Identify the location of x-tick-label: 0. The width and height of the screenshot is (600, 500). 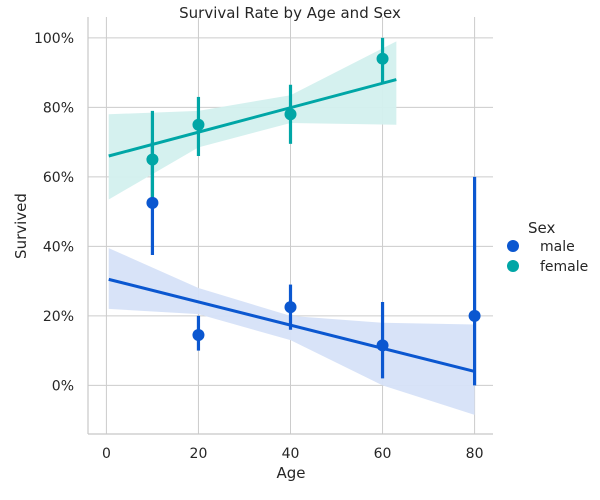
(106, 454).